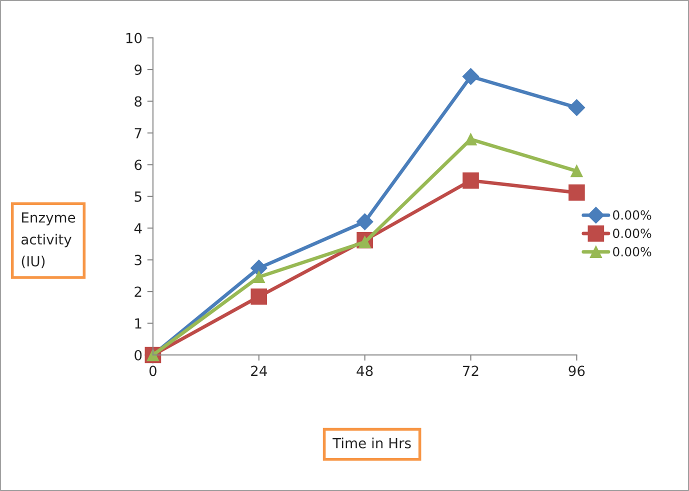 The height and width of the screenshot is (491, 689). What do you see at coordinates (138, 165) in the screenshot?
I see `y-tick-label: 6` at bounding box center [138, 165].